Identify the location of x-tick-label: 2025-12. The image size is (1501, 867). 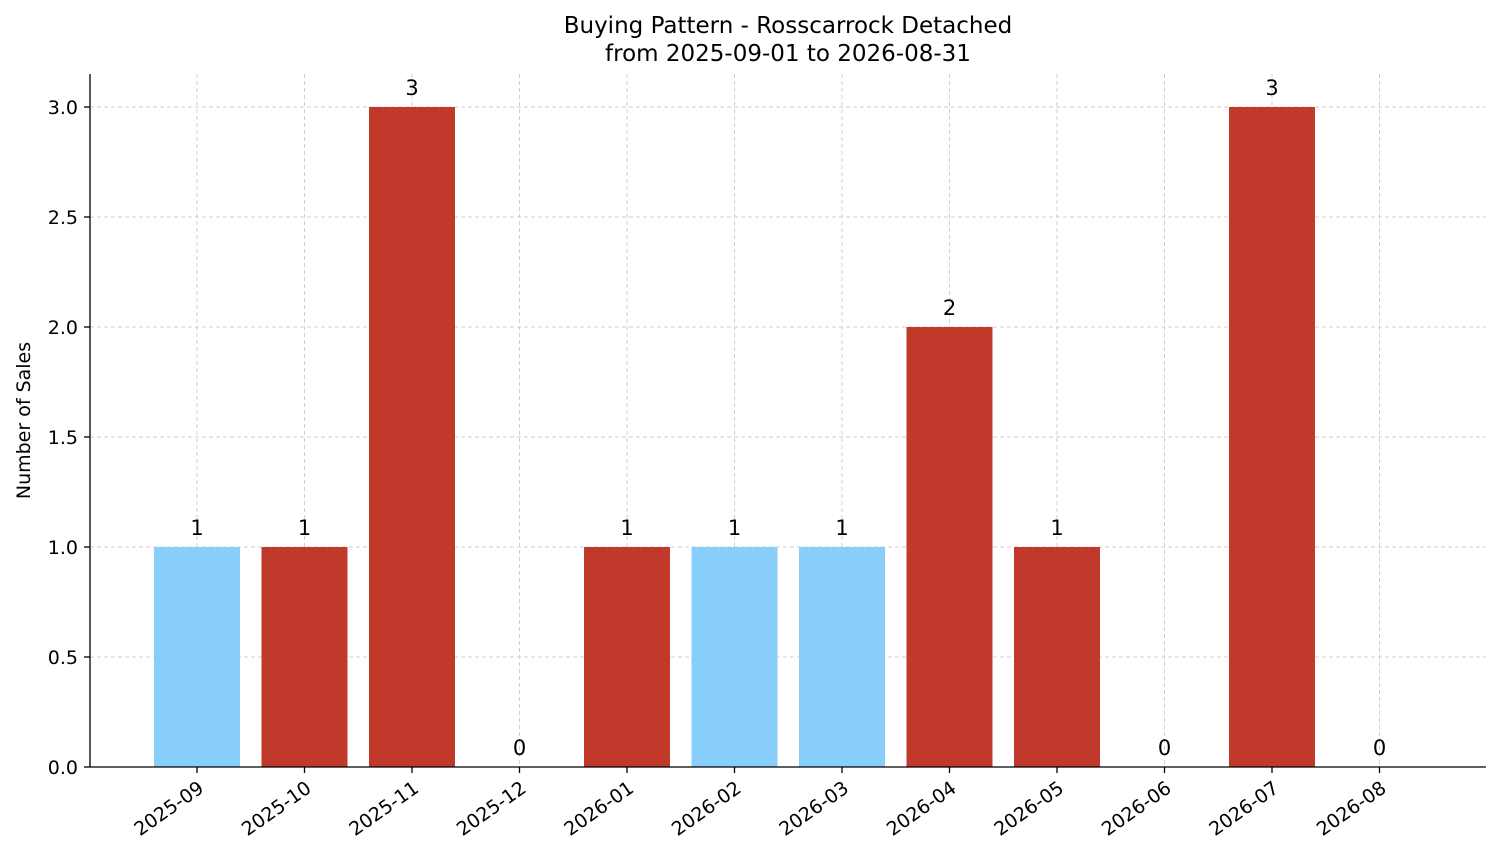
(492, 809).